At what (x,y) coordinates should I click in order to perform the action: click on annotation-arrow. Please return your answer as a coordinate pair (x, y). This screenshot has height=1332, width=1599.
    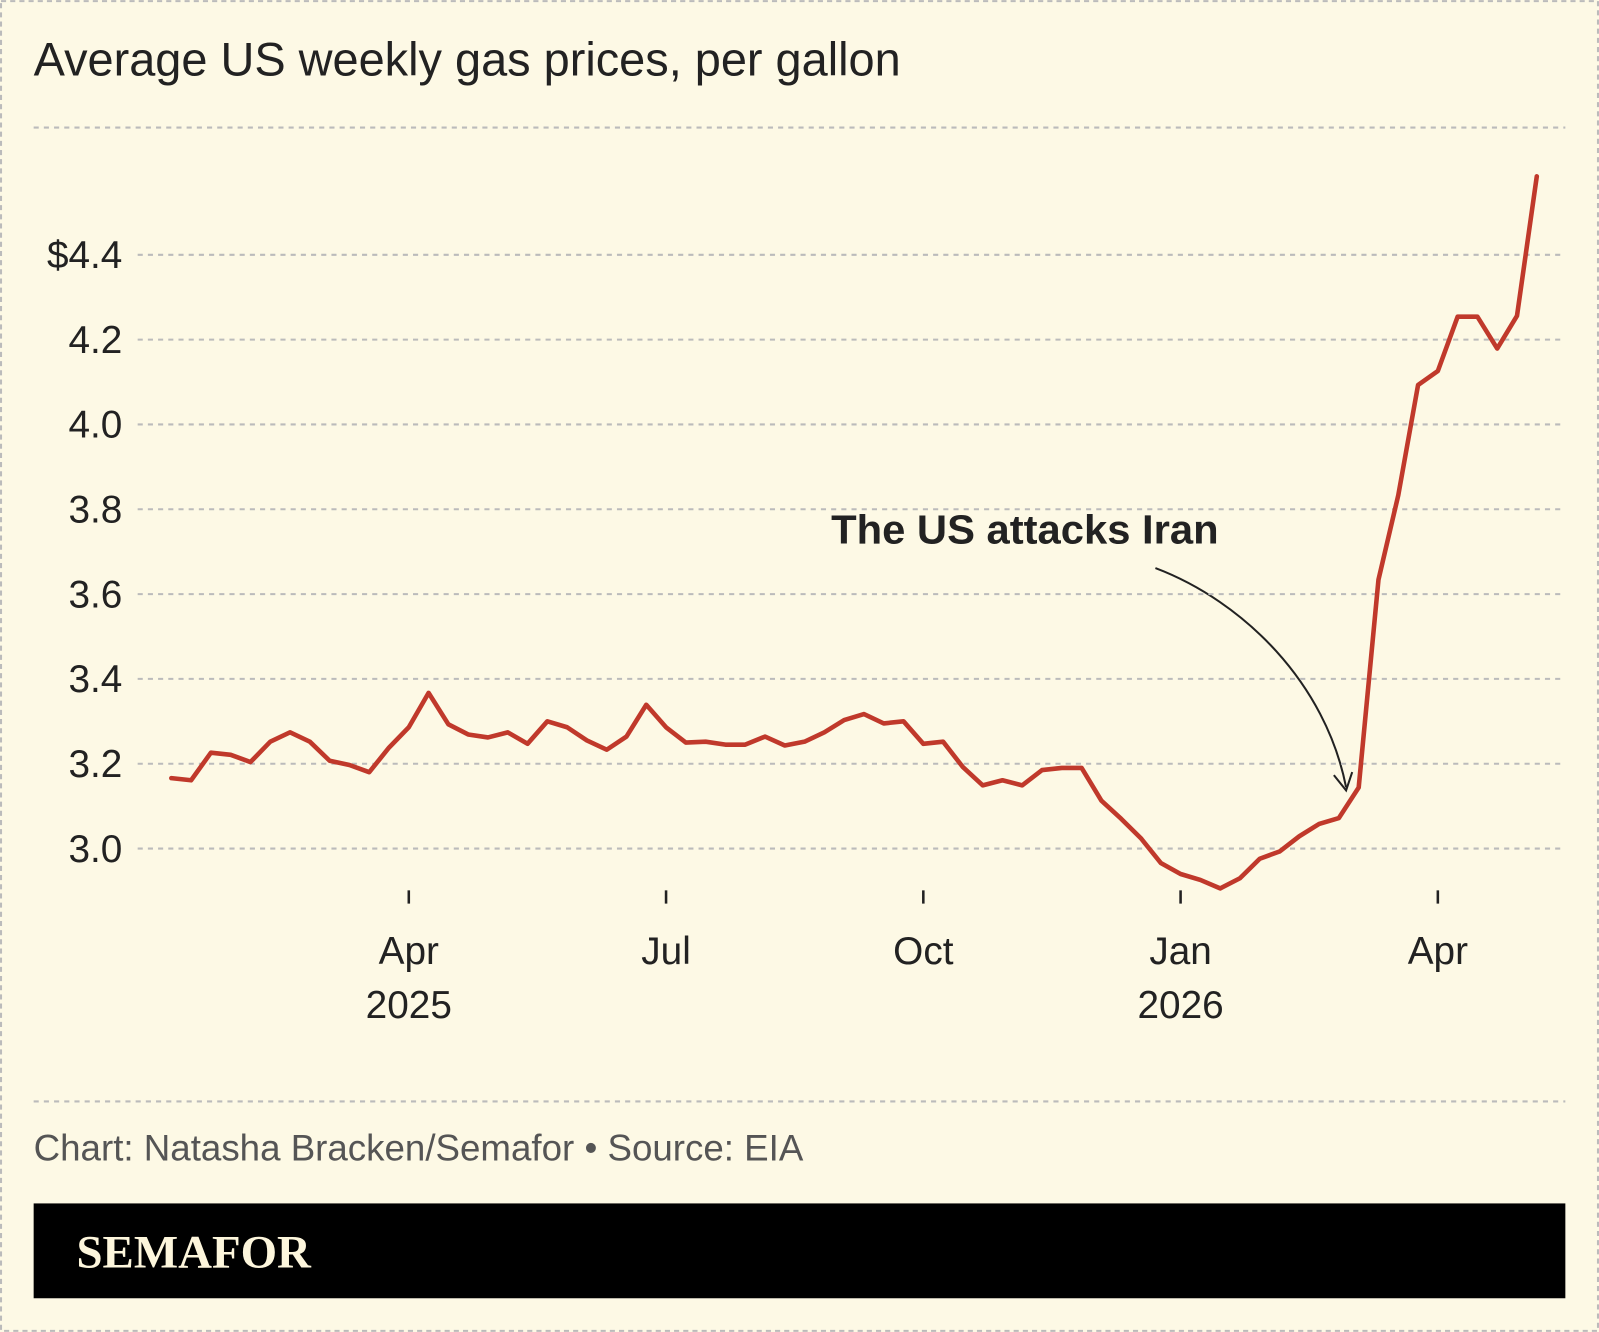
    Looking at the image, I should click on (1251, 677).